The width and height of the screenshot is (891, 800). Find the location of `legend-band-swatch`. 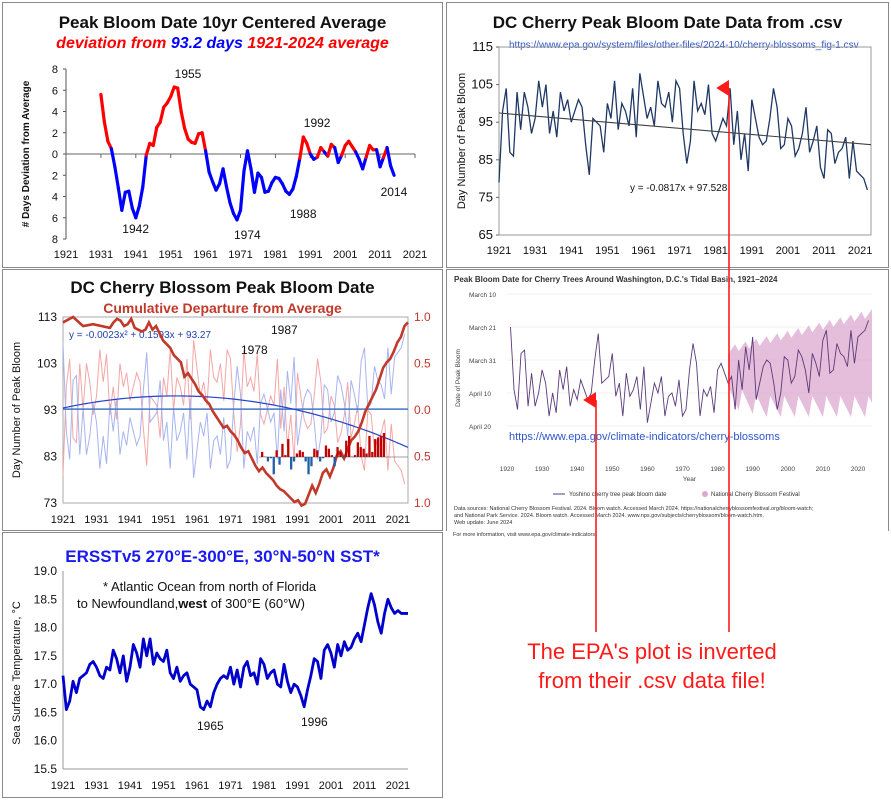

legend-band-swatch is located at coordinates (705, 494).